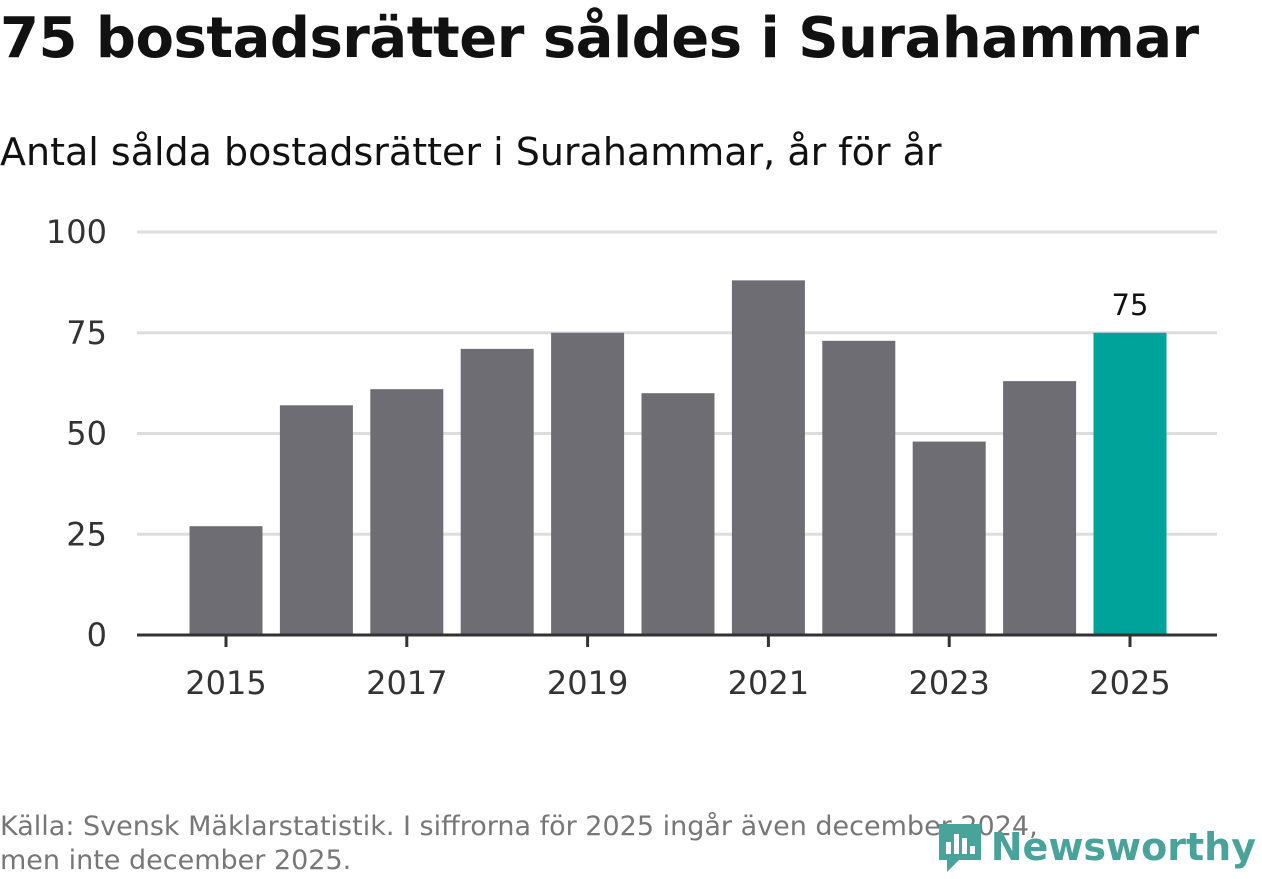 This screenshot has width=1262, height=879. Describe the element at coordinates (176, 860) in the screenshot. I see `source-line-2: men inte december 2025.` at that location.